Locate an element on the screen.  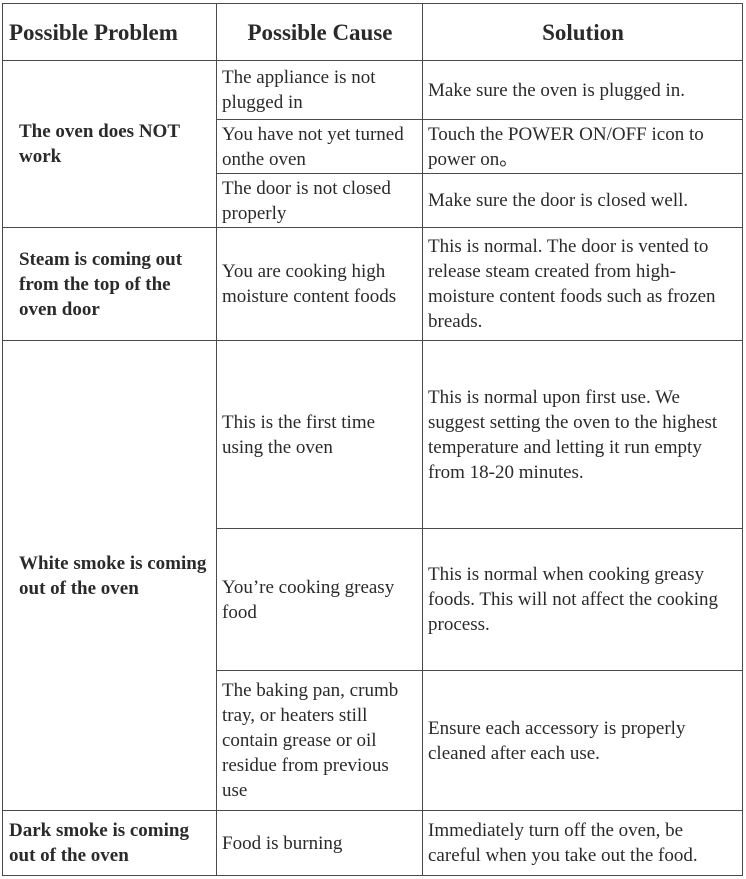
cause-cell: The door is not closed properly is located at coordinates (319, 200).